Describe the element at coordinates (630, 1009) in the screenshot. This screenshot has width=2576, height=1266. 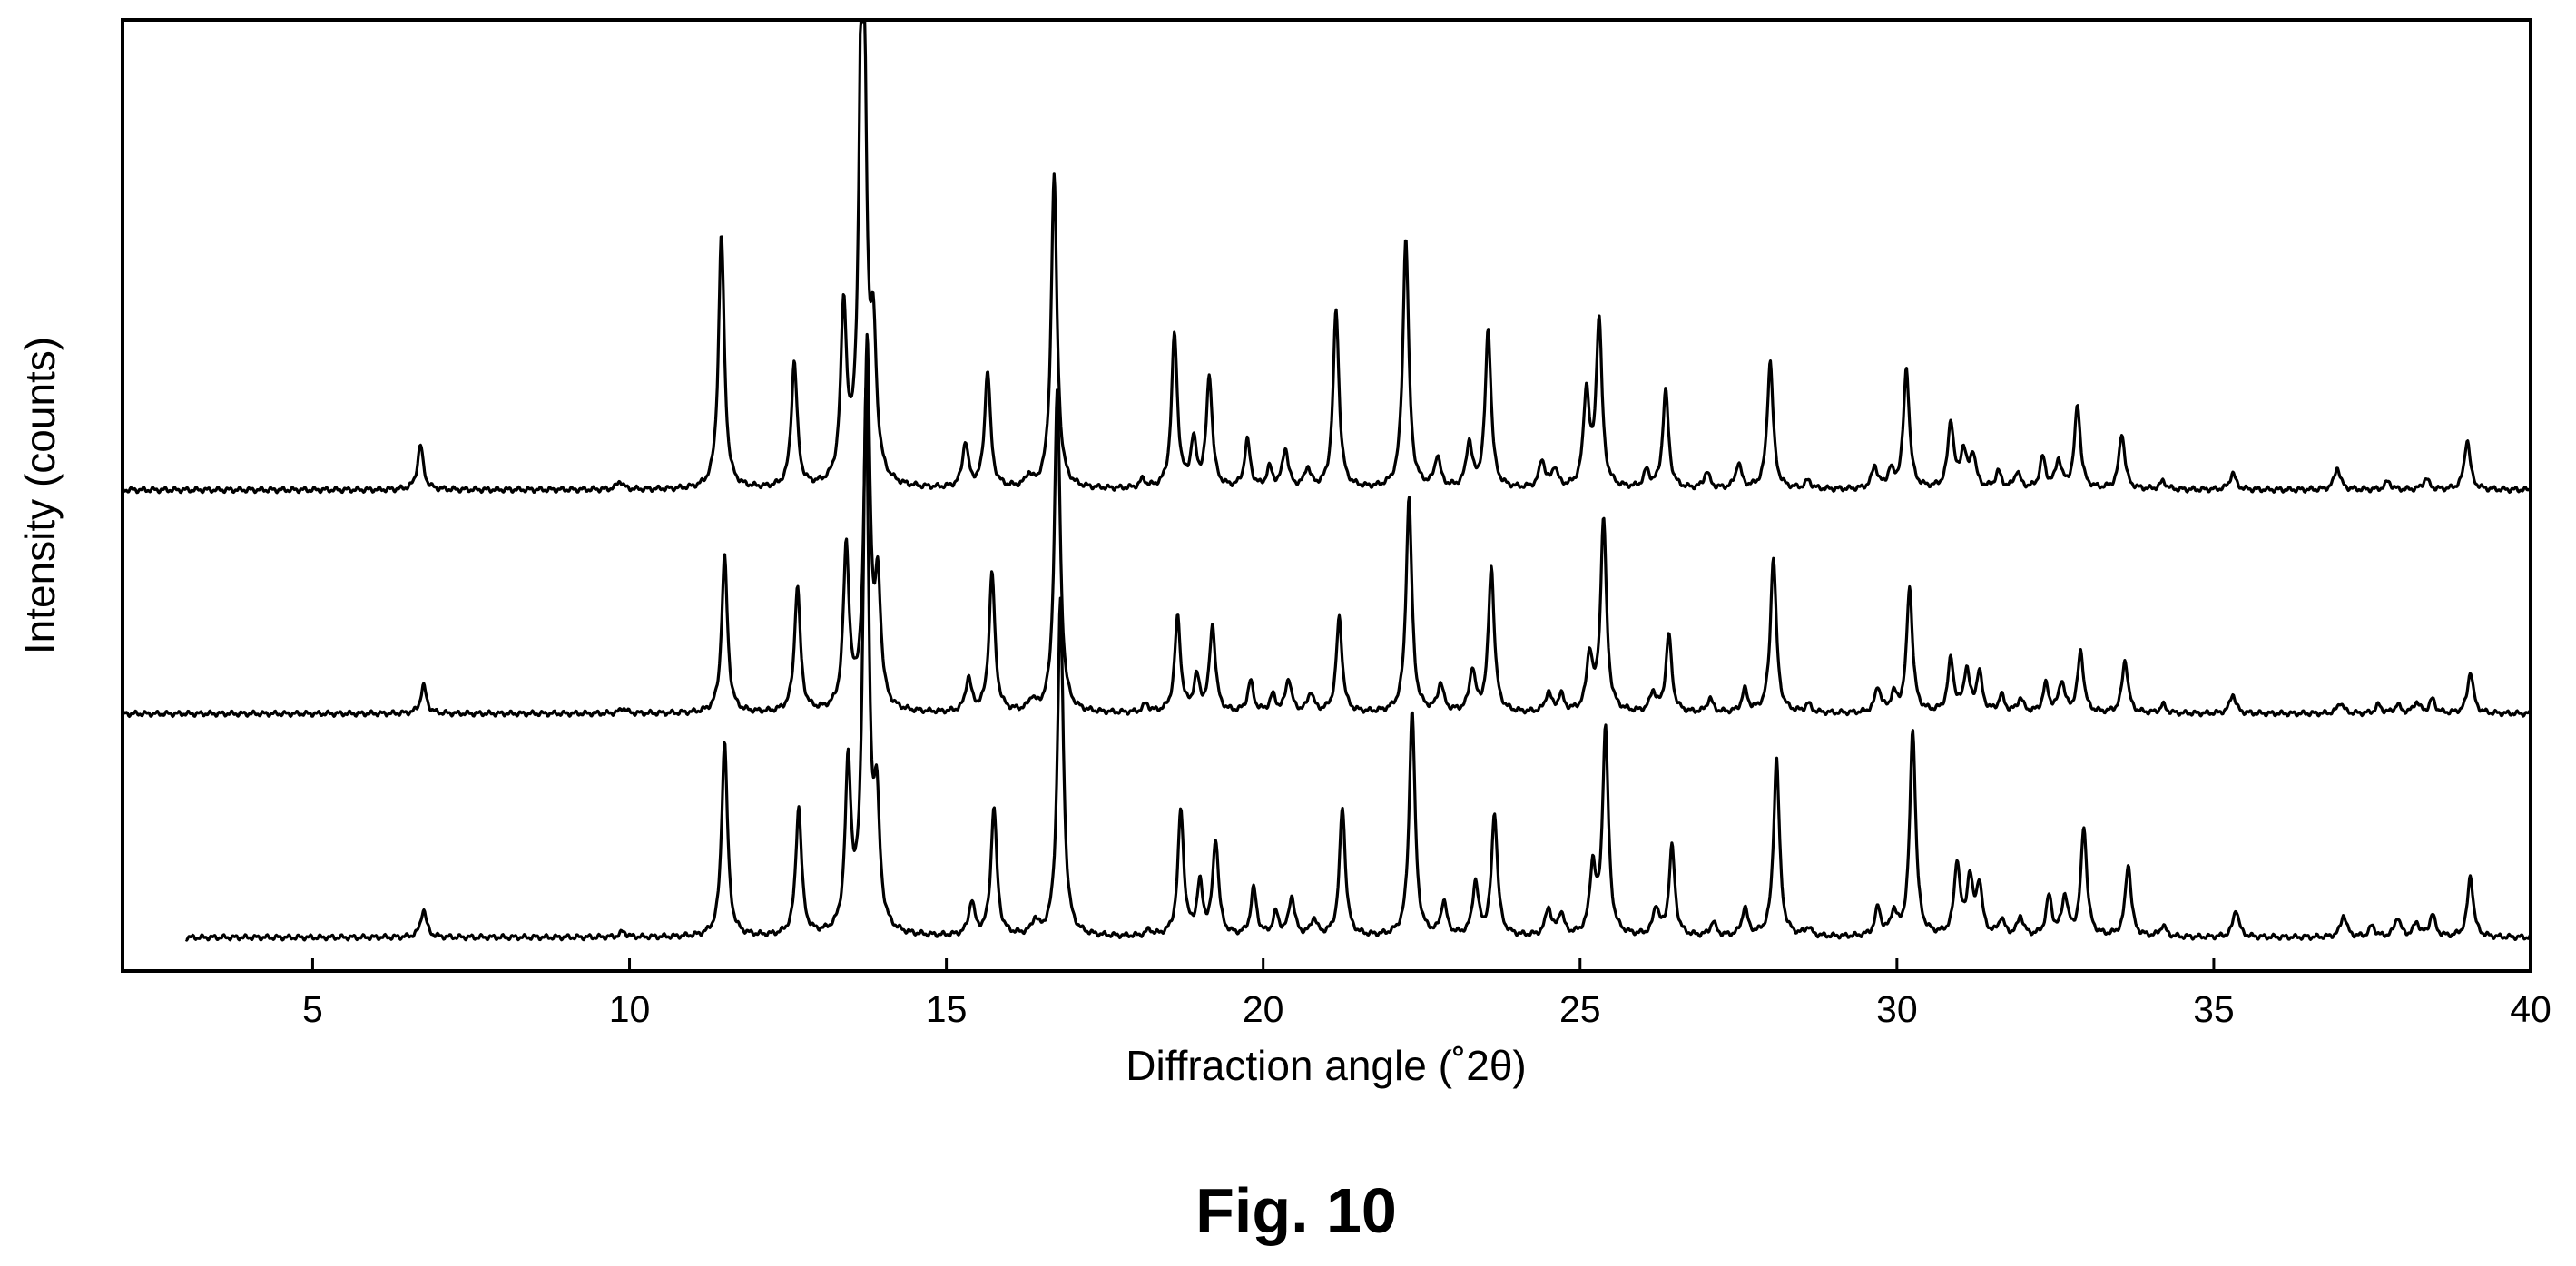
I see `x-tick-label: 10` at that location.